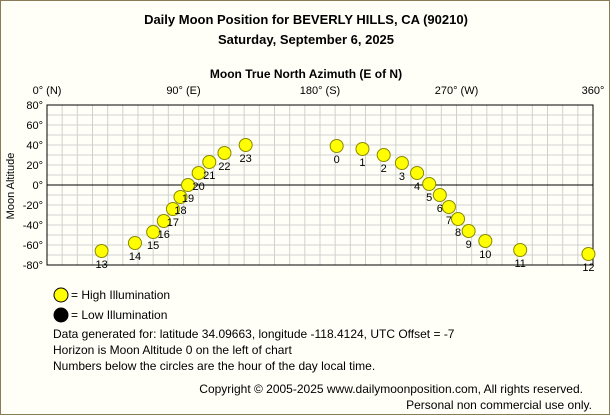 This screenshot has height=419, width=610. What do you see at coordinates (440, 209) in the screenshot?
I see `hour-label: 6` at bounding box center [440, 209].